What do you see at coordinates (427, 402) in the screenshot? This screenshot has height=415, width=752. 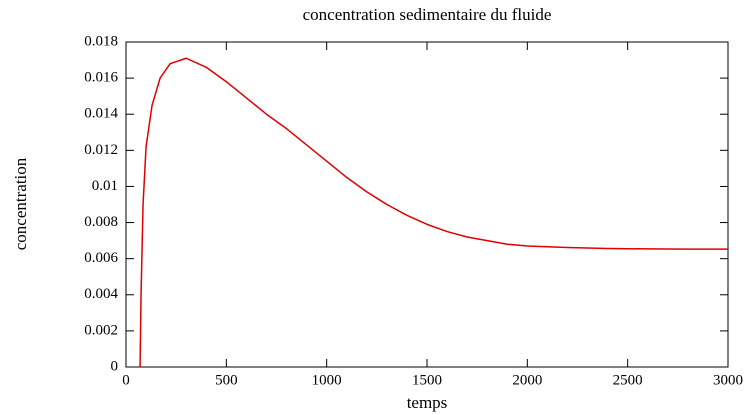 I see `x-axis-label: temps` at bounding box center [427, 402].